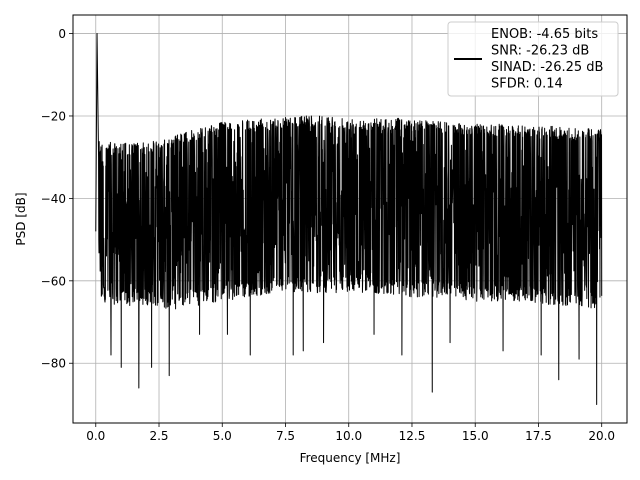 Image resolution: width=640 pixels, height=480 pixels. I want to click on y-axis-label: PSD [dB], so click(21, 218).